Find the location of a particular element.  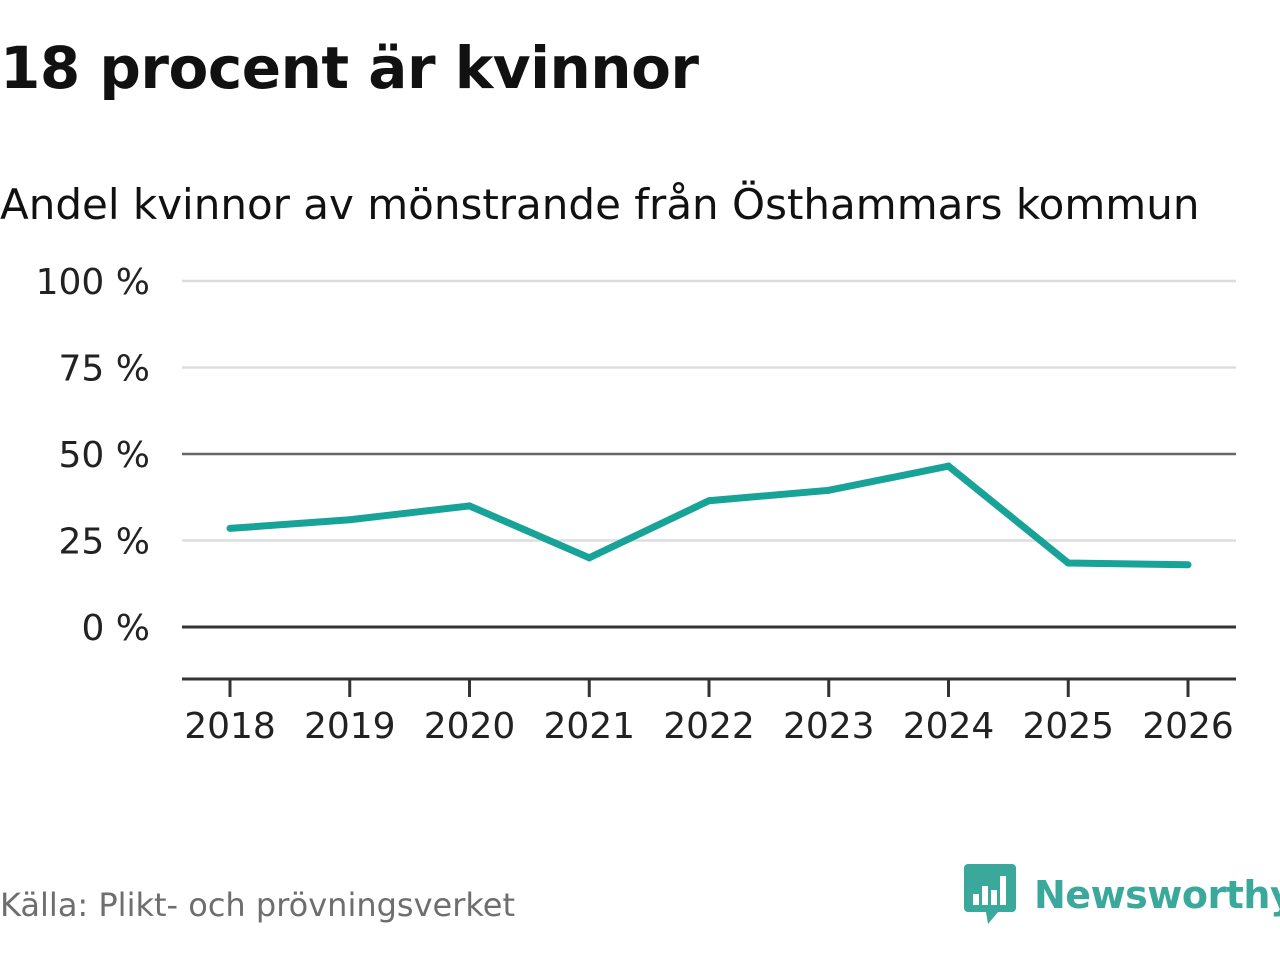

x-axis: 2018 2019 2020 2021 2022 2023 2024 2025 2026 is located at coordinates (709, 712).